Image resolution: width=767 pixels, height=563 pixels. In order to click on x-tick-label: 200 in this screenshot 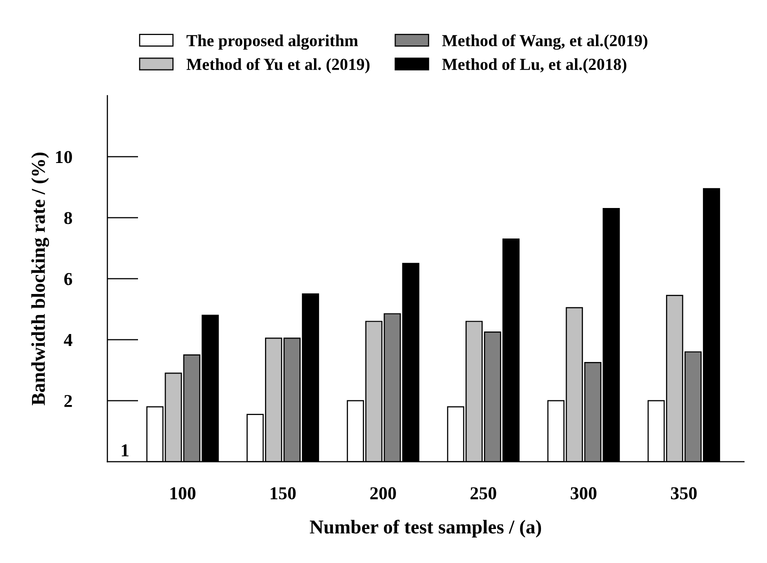, I will do `click(383, 493)`.